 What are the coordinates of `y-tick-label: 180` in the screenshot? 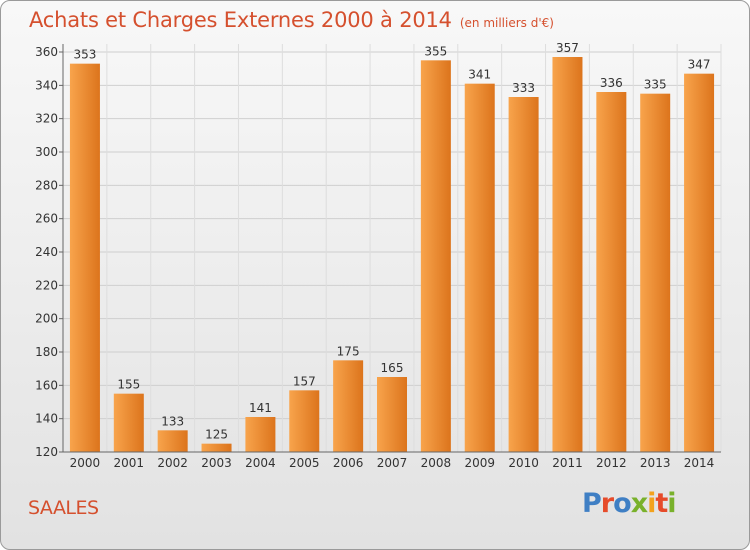 It's located at (46, 352).